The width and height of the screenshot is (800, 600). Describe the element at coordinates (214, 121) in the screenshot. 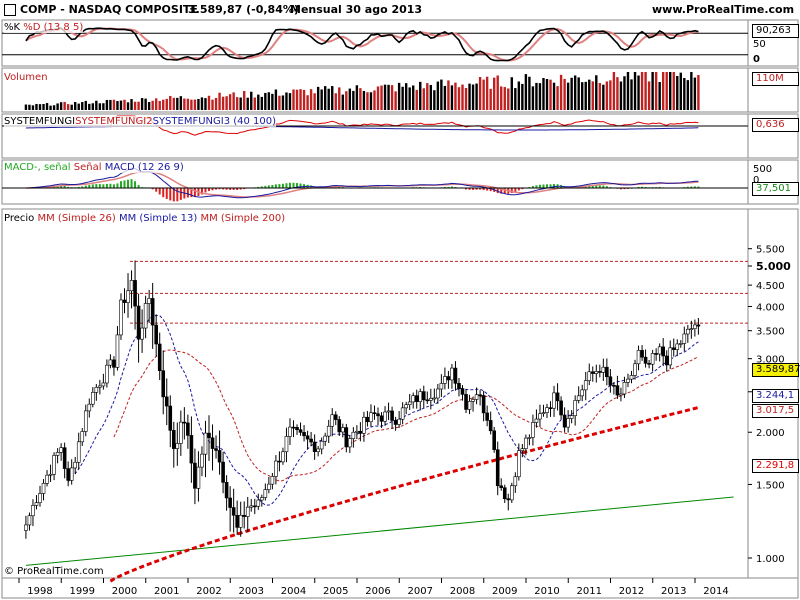

I see `fungi-c-label: SYSTEMFUNGI3 (40 100)` at that location.